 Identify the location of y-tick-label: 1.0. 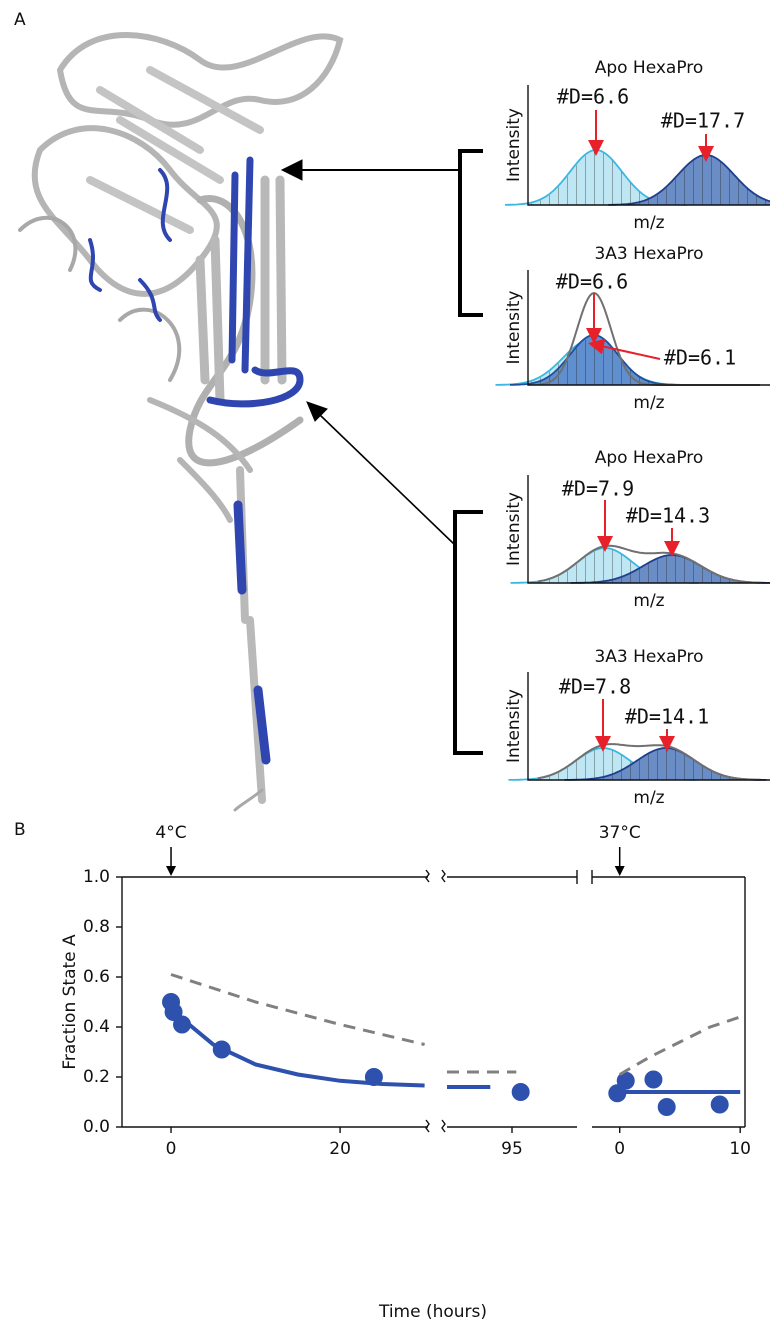
(96, 877).